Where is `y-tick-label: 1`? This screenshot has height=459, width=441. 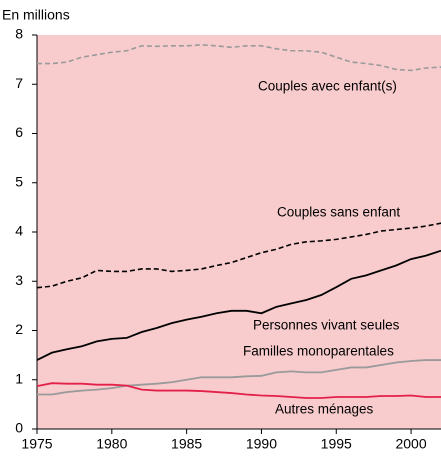
y-tick-label: 1 is located at coordinates (19, 378).